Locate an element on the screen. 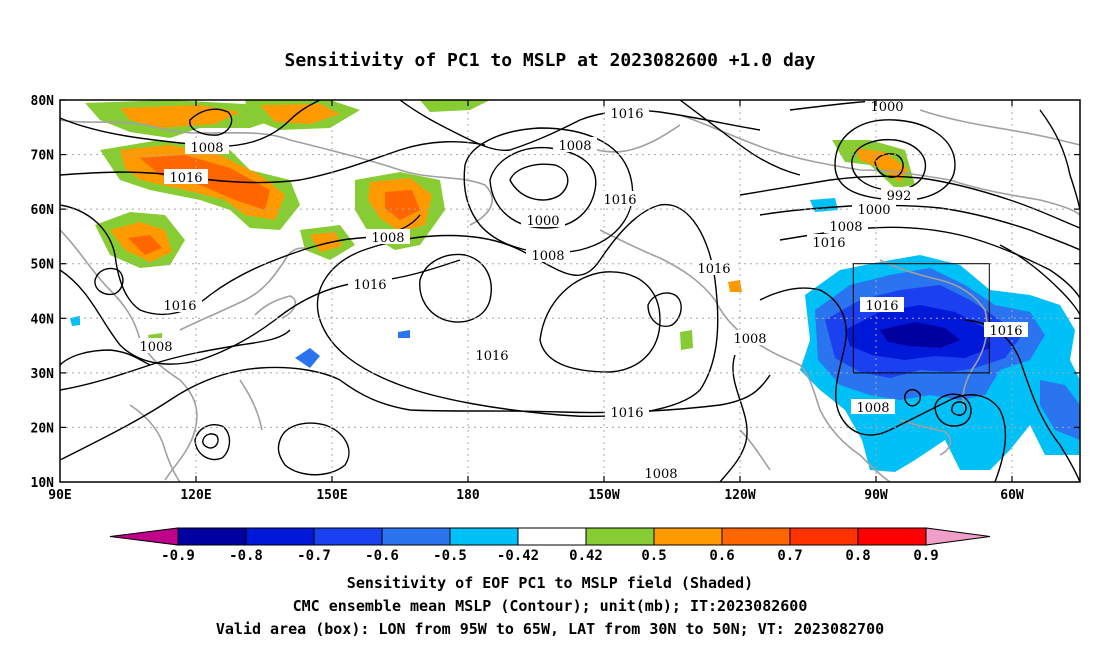 Image resolution: width=1100 pixels, height=650 pixels. colorbar-label: 0.9 is located at coordinates (925, 556).